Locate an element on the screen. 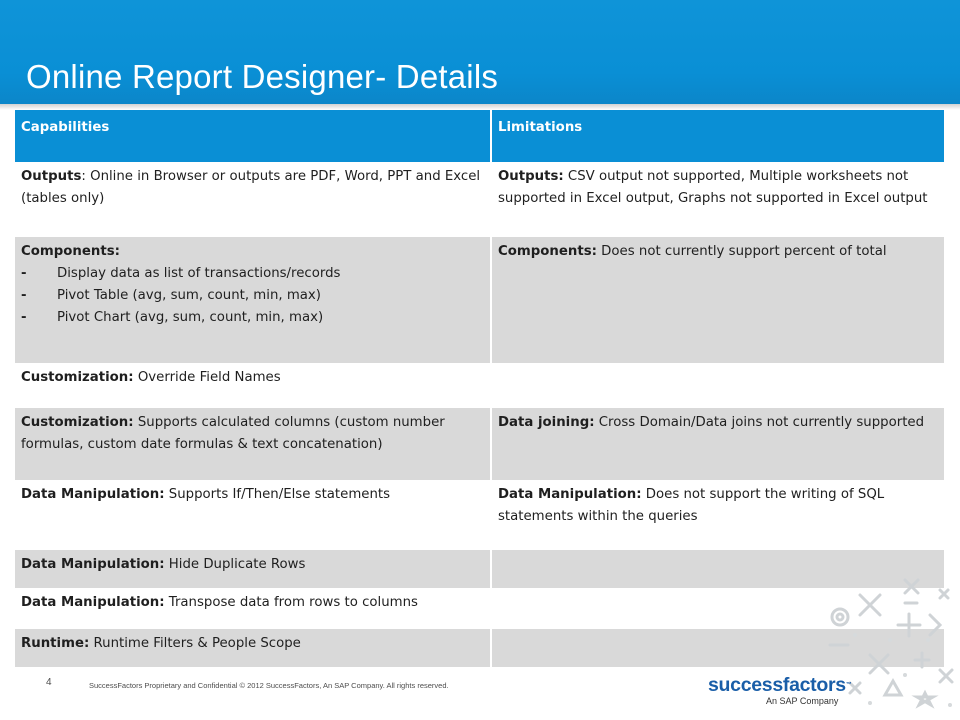 This screenshot has height=720, width=960. capability-cell: Customization: Override Field Names is located at coordinates (252, 385).